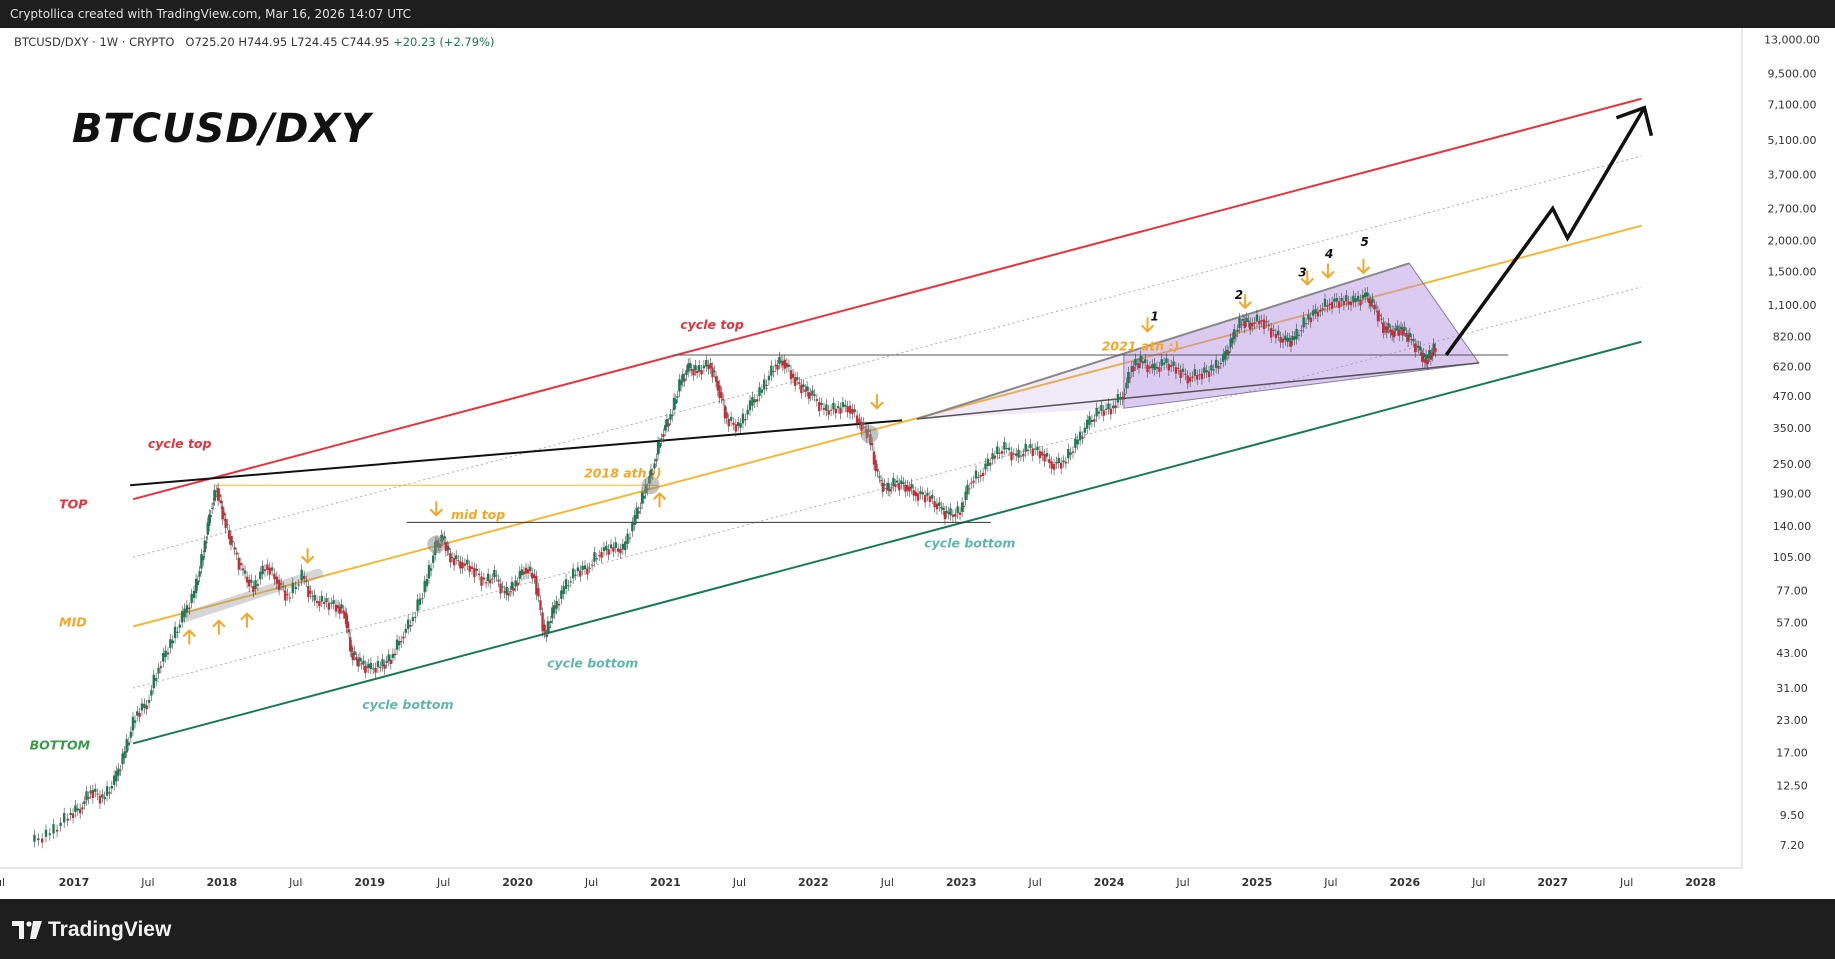 The height and width of the screenshot is (959, 1835). I want to click on symbol-name: BTCUSD/DXY · 1W · CRYPTO, so click(94, 42).